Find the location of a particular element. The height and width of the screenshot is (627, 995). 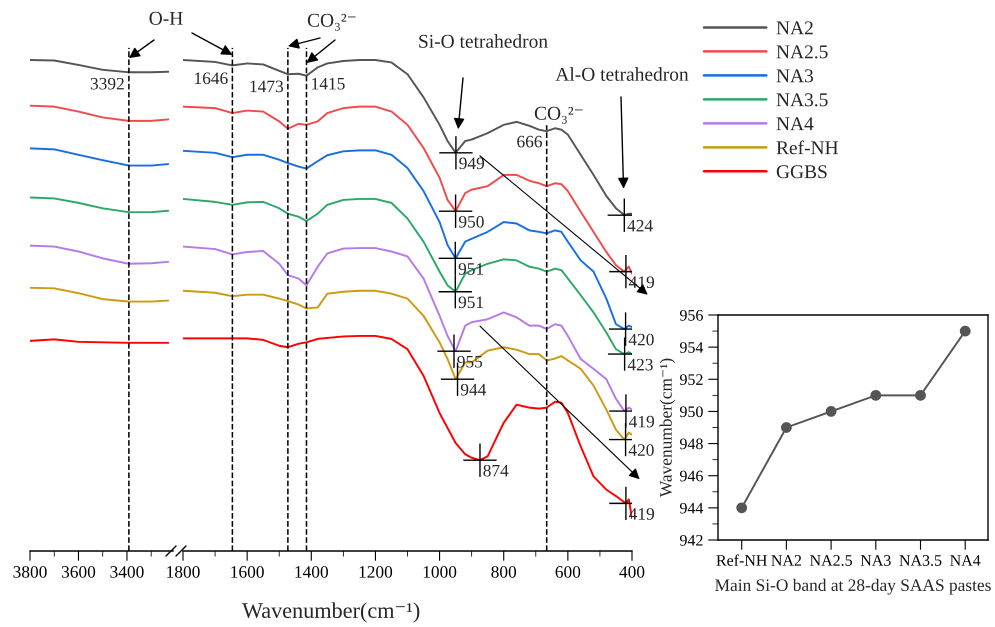

x-tick-label: NA3.5 is located at coordinates (920, 560).